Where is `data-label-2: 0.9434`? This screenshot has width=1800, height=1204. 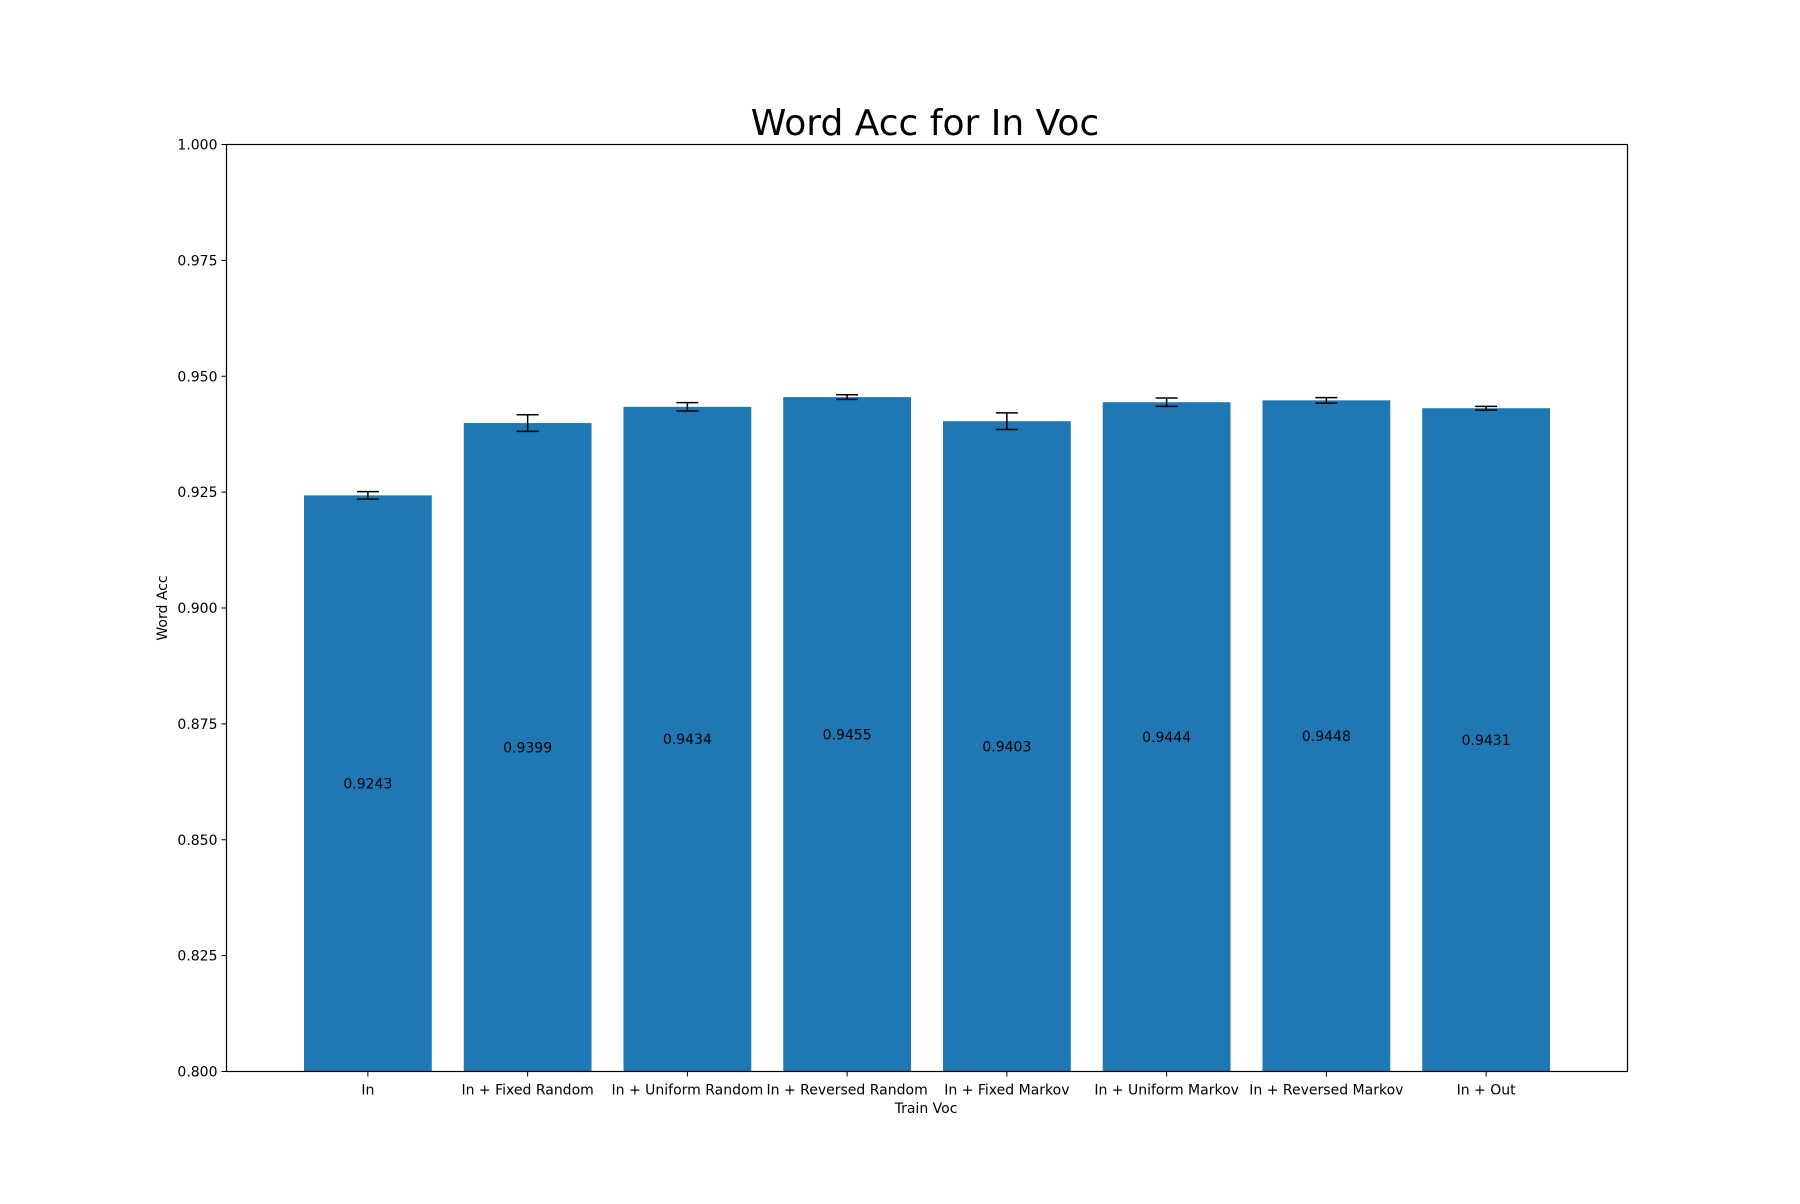 data-label-2: 0.9434 is located at coordinates (687, 740).